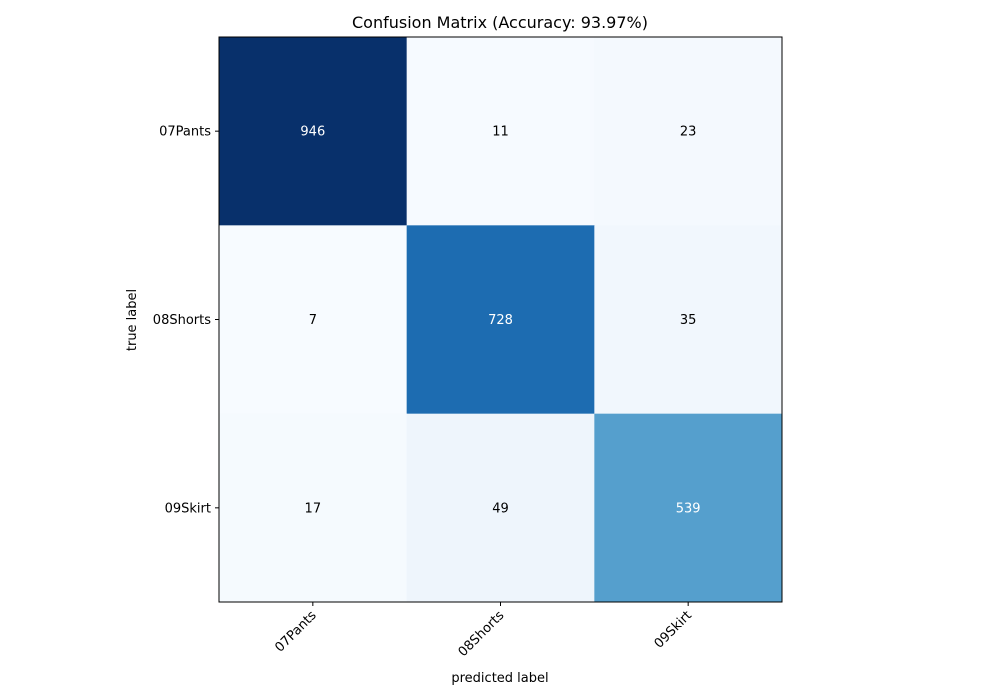 The image size is (1000, 700). I want to click on cell-value-r2-c0: 17, so click(313, 508).